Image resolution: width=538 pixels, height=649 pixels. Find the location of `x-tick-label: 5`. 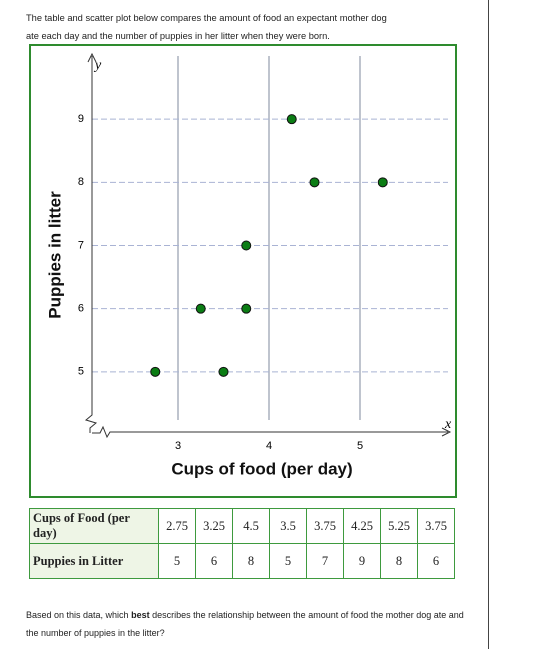

x-tick-label: 5 is located at coordinates (360, 446).